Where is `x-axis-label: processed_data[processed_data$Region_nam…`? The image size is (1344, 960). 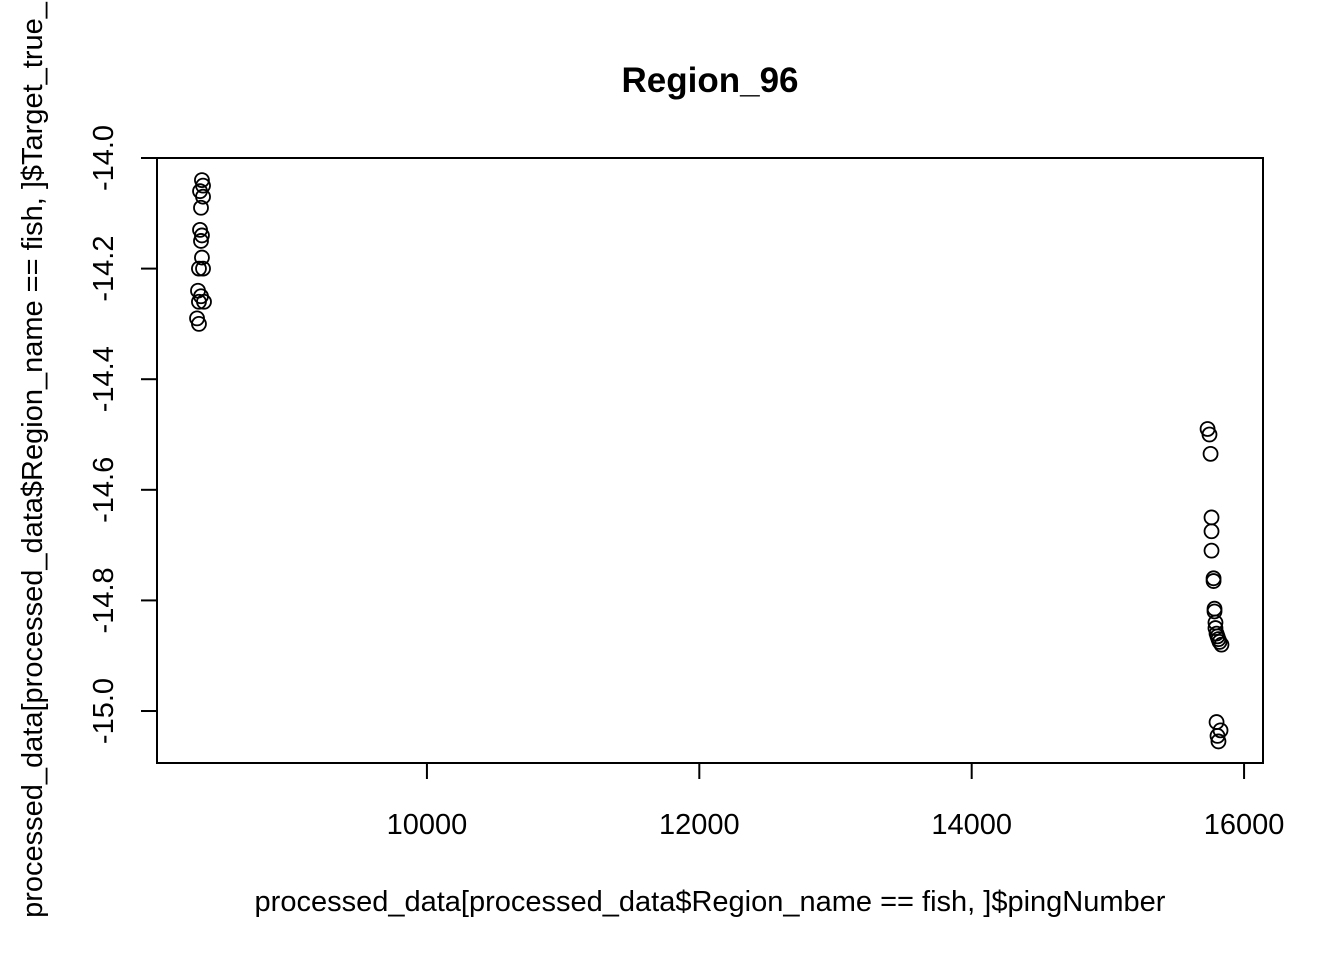
x-axis-label: processed_data[processed_data$Region_nam… is located at coordinates (710, 902).